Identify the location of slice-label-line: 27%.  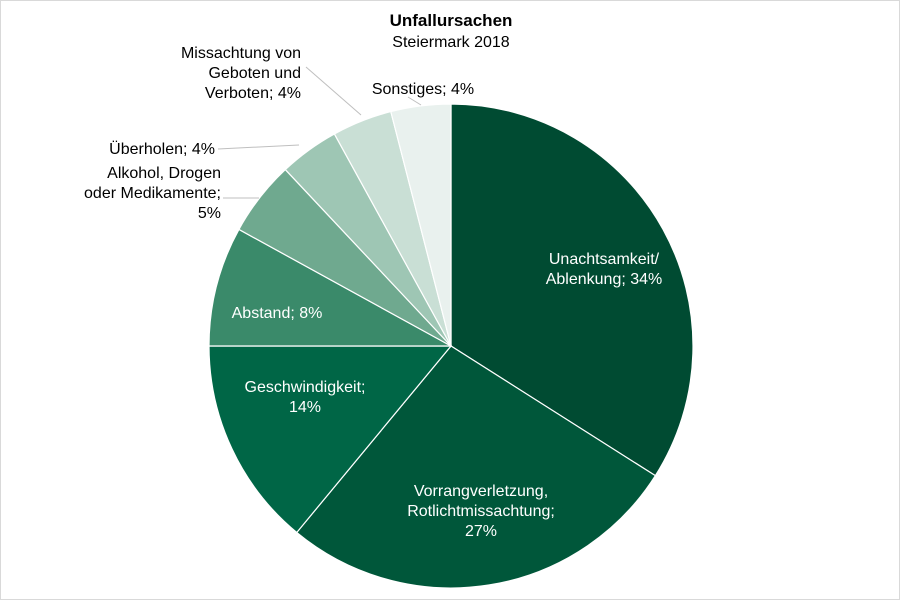
(481, 531).